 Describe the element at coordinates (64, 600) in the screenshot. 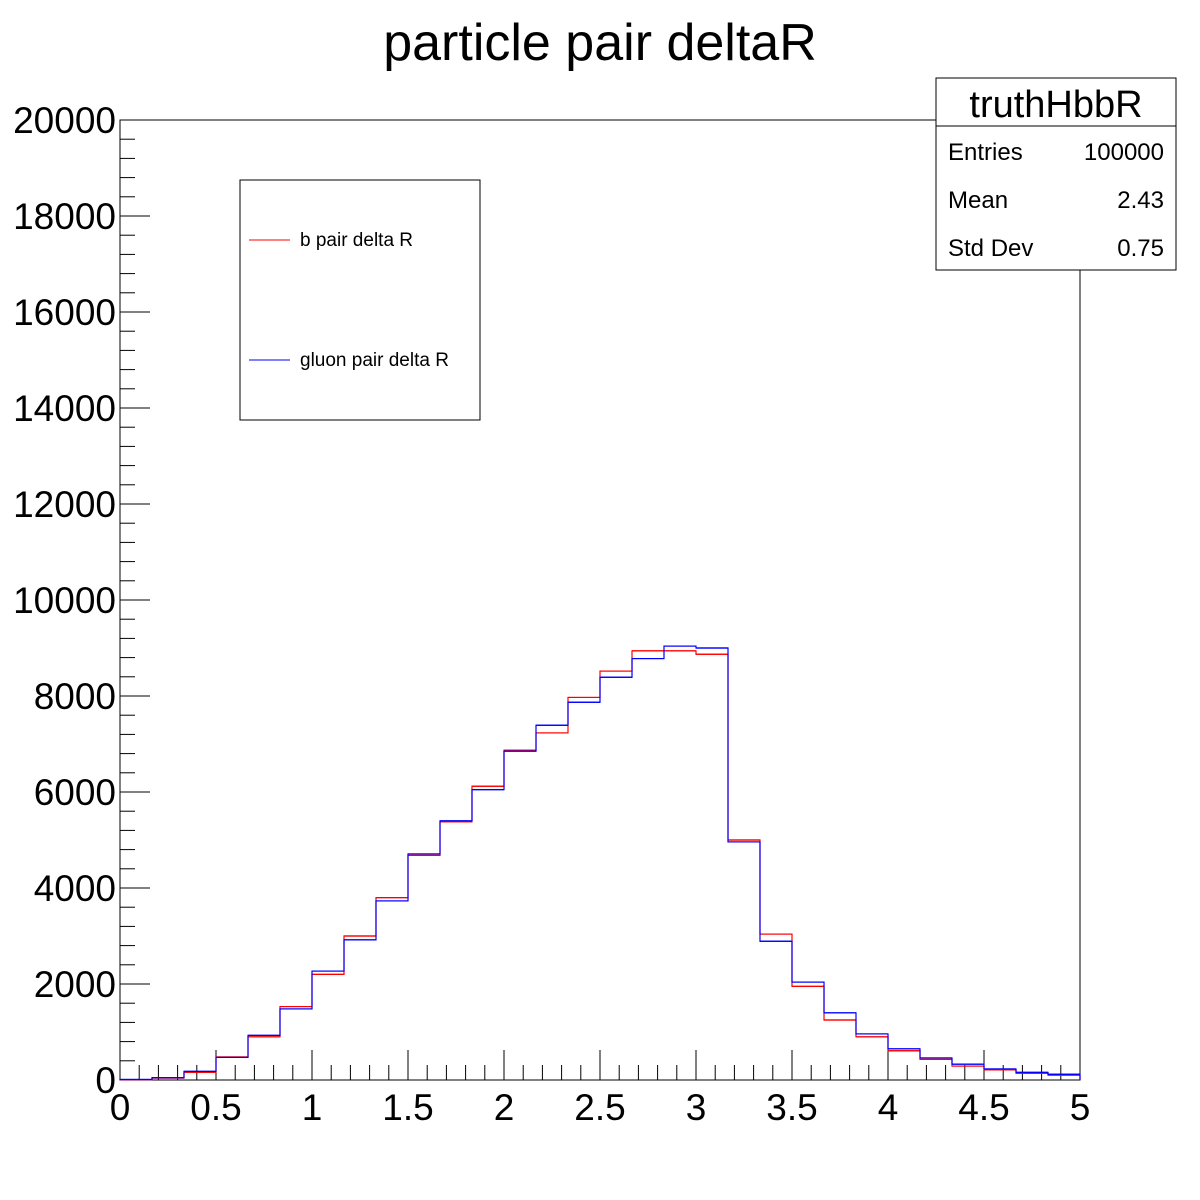

I see `y-tick-label: 10000` at that location.